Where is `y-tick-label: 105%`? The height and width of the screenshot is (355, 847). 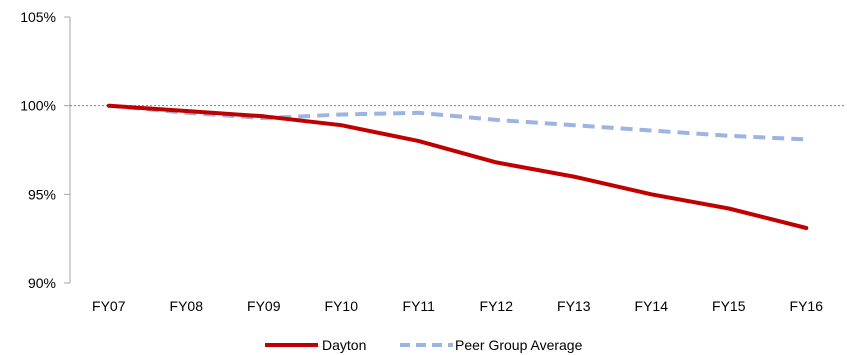 y-tick-label: 105% is located at coordinates (38, 17).